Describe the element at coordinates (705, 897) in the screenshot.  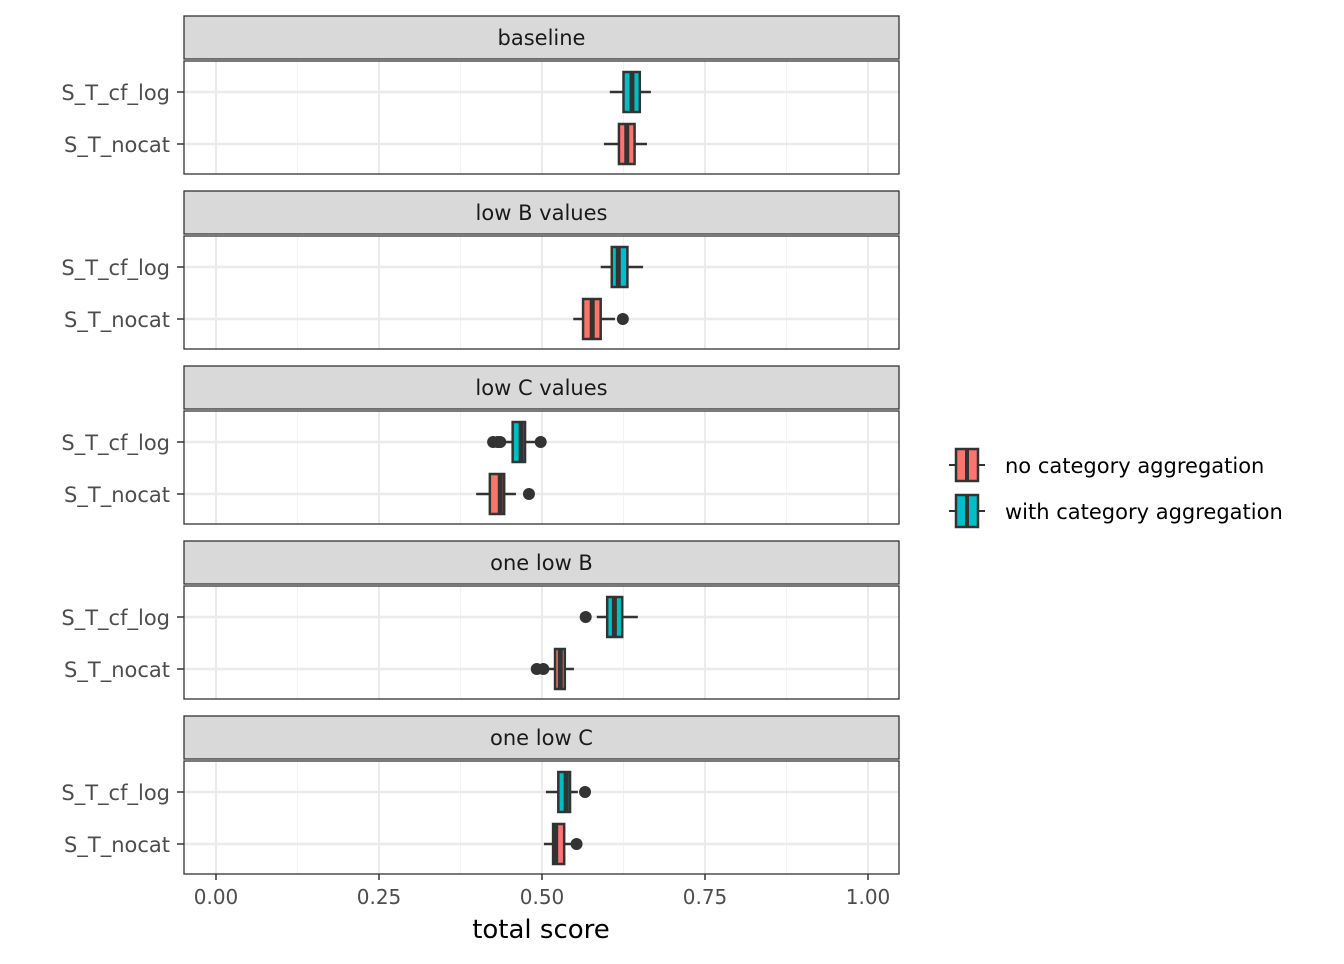
I see `x-tick-label: 0.75` at that location.